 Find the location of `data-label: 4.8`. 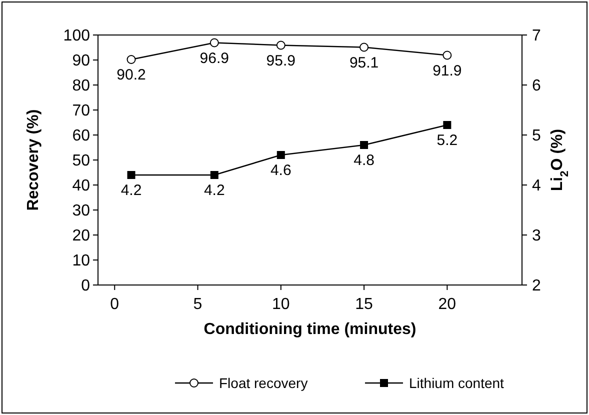

data-label: 4.8 is located at coordinates (364, 160).